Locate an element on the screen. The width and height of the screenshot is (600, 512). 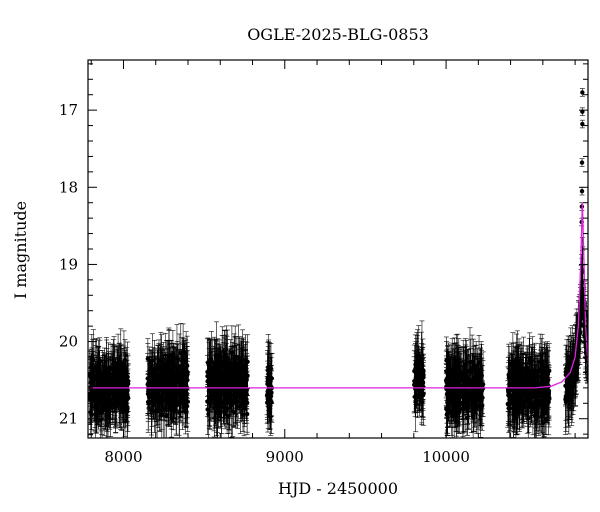
chart-title: OGLE-2025-BLG-0853 is located at coordinates (338, 34).